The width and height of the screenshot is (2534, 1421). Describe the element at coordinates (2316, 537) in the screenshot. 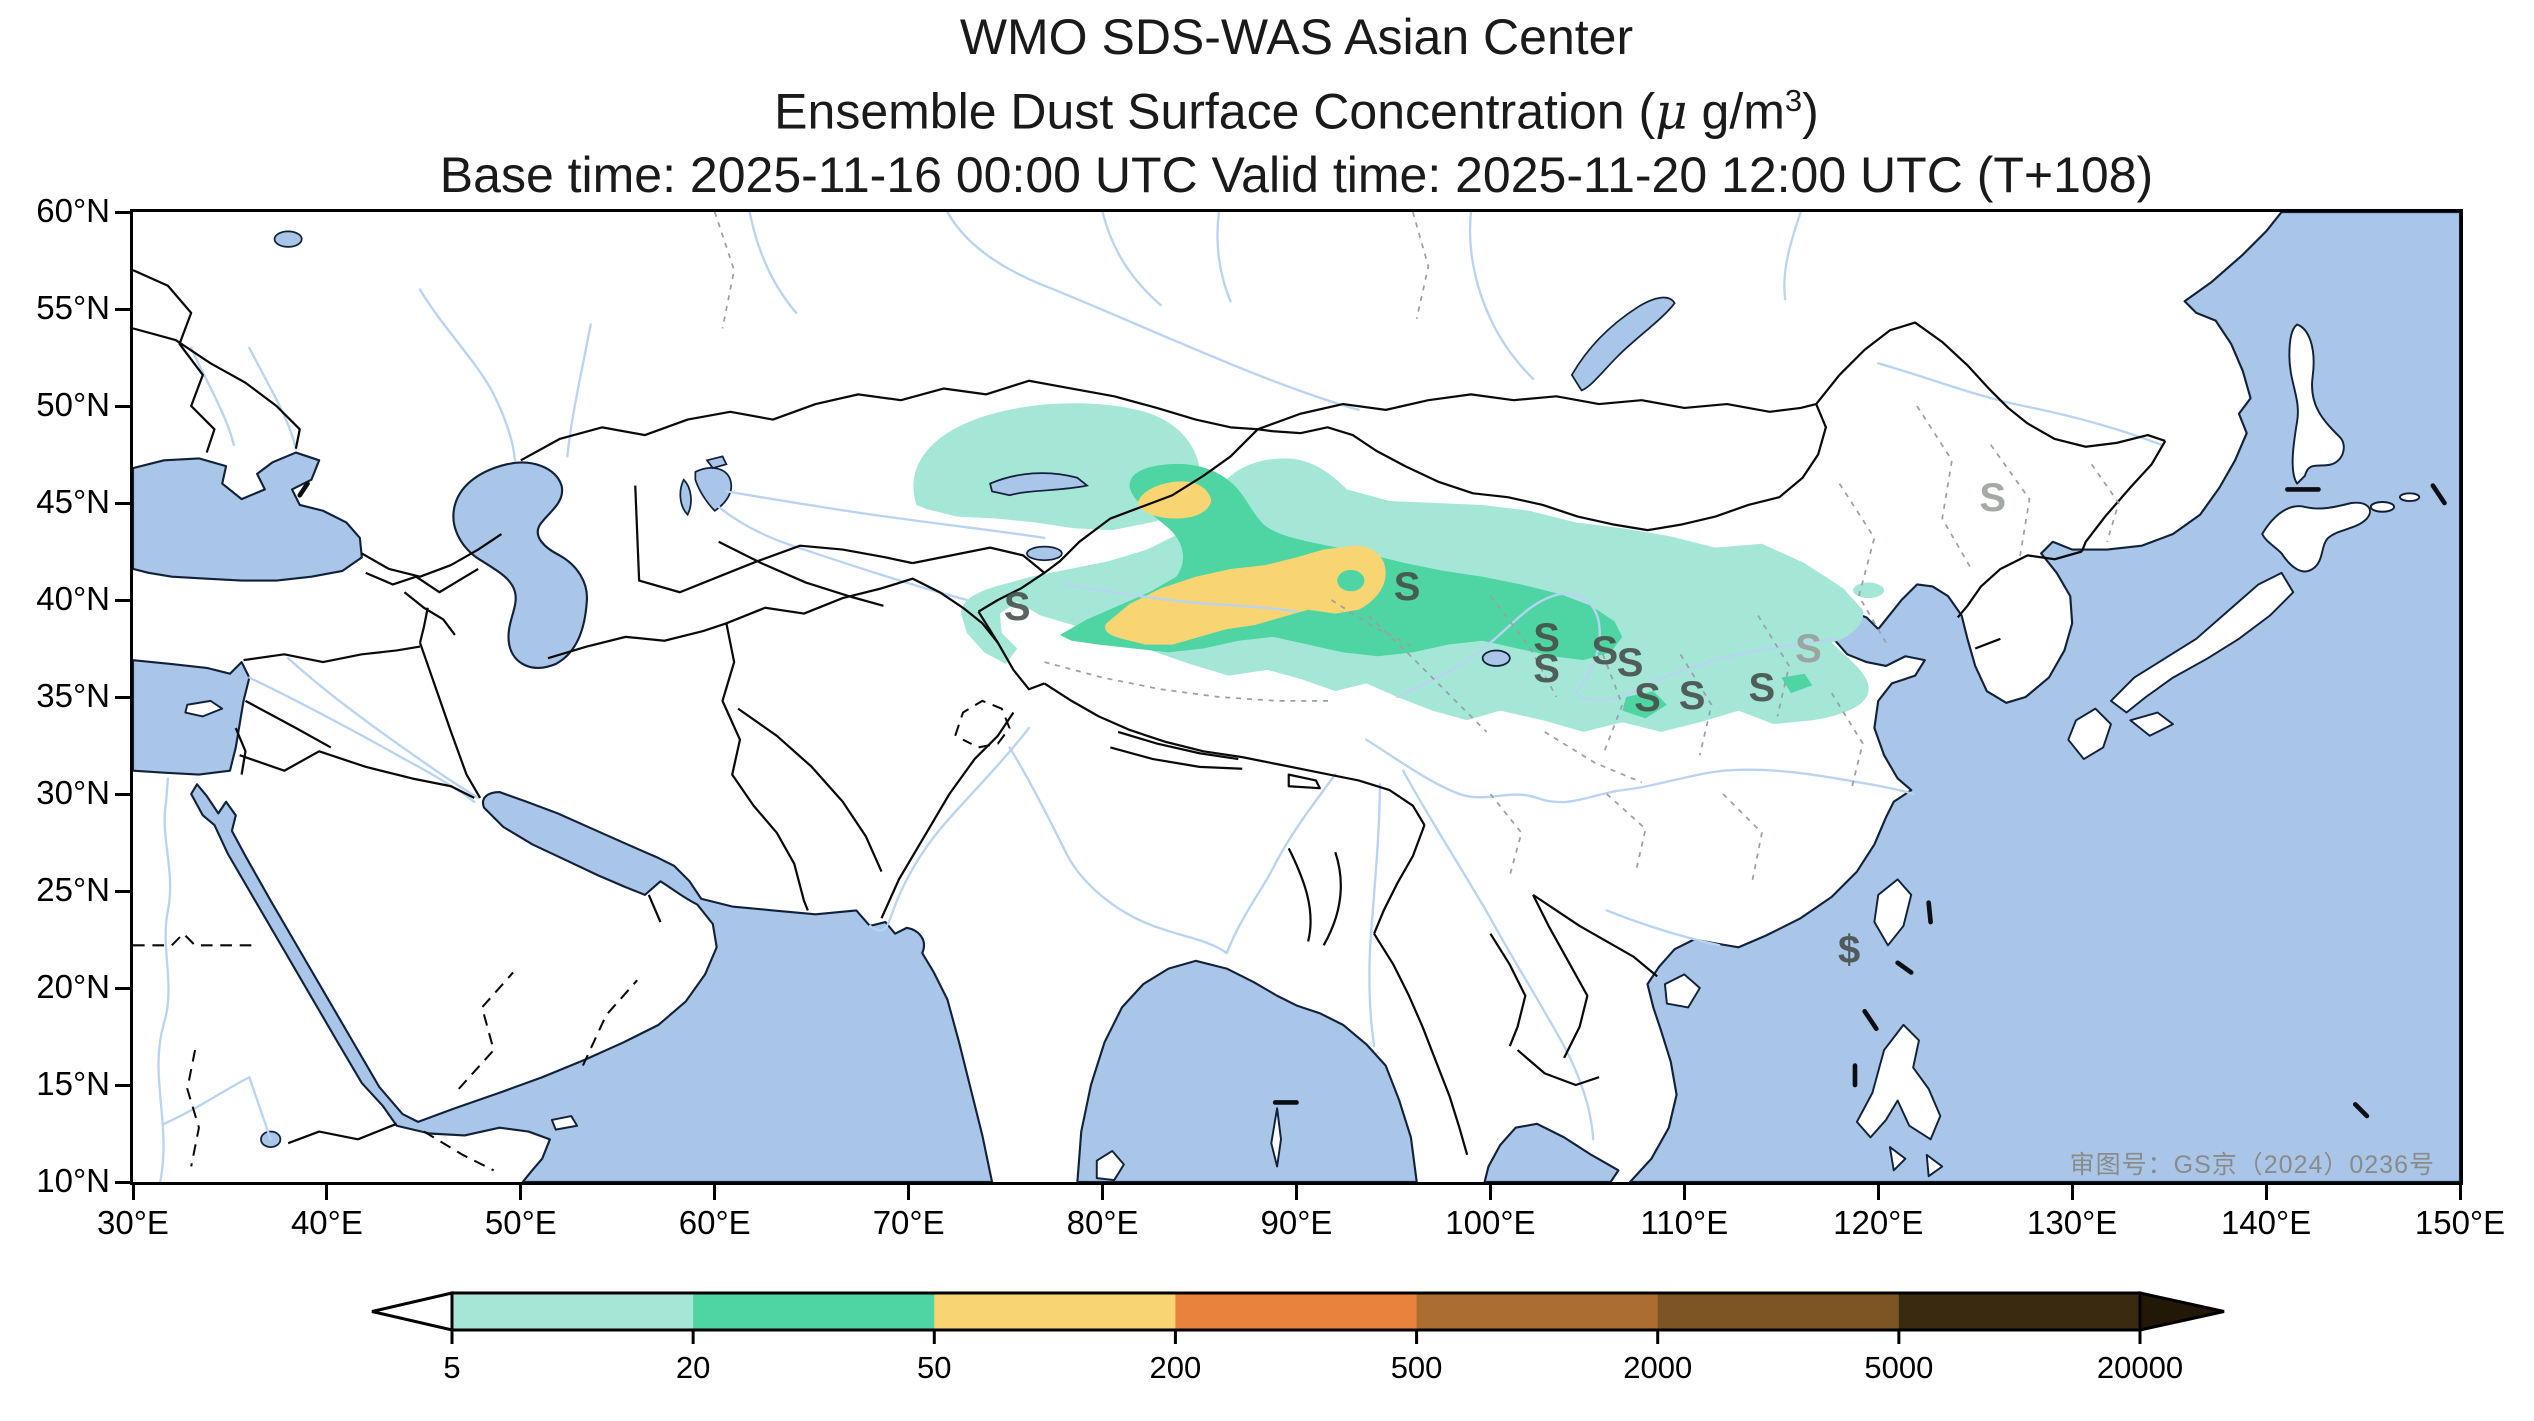

I see `hokkaido-island` at that location.